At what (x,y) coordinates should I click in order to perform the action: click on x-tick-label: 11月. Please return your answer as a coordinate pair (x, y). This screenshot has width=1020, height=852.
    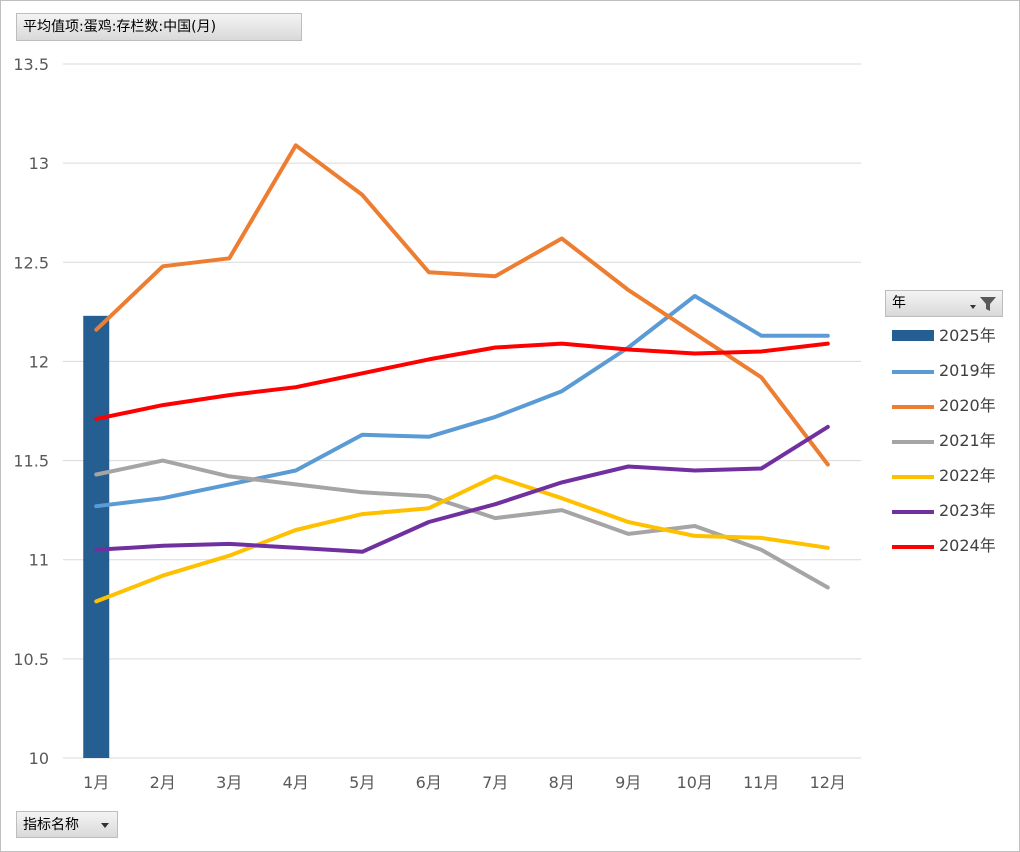
    Looking at the image, I should click on (761, 782).